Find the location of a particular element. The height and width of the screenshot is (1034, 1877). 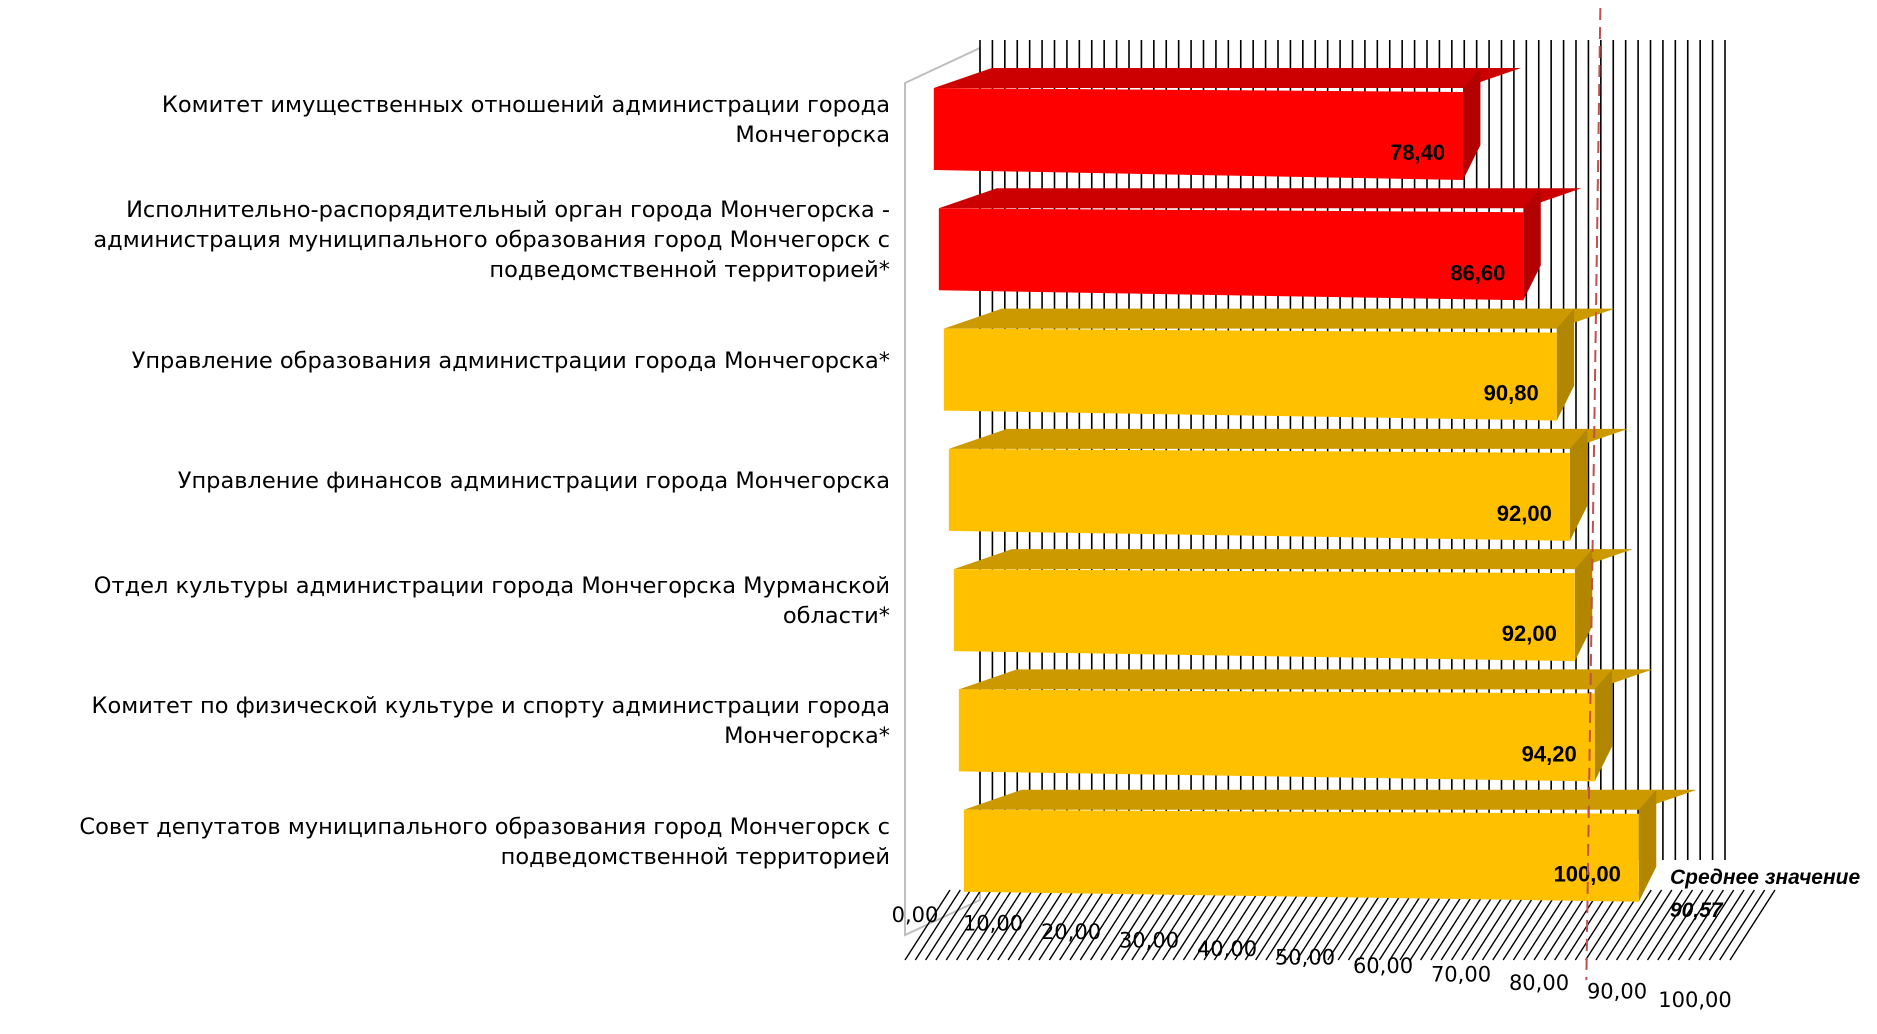

x-tick-label: 40,00 is located at coordinates (1227, 949).